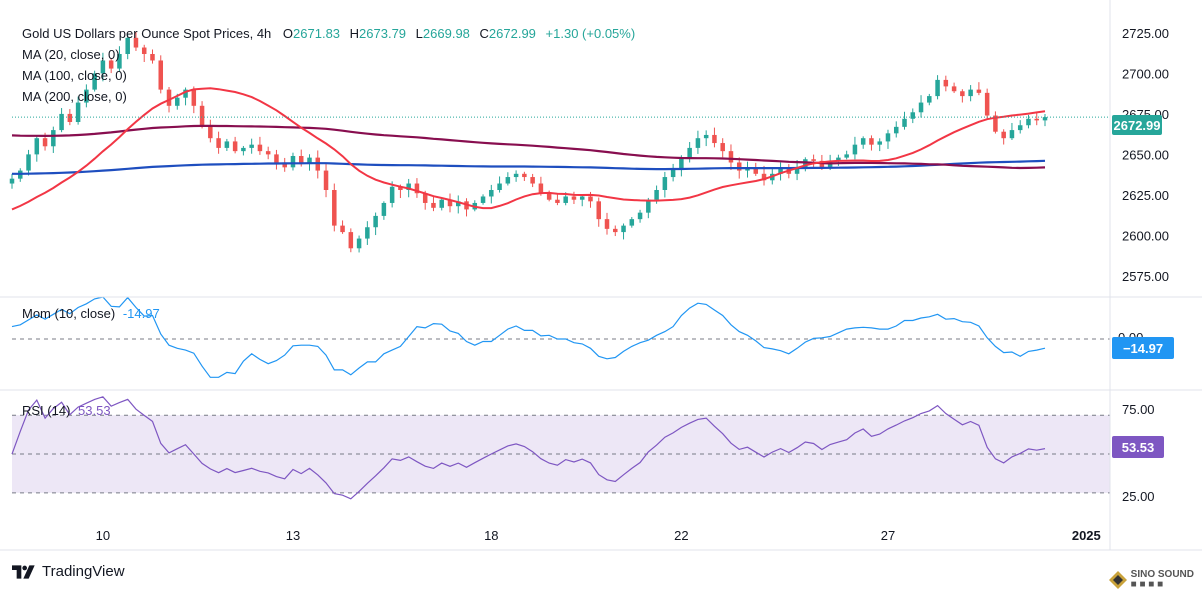 This screenshot has height=596, width=1202. Describe the element at coordinates (1145, 235) in the screenshot. I see `y-tick-label: 2600.00` at that location.